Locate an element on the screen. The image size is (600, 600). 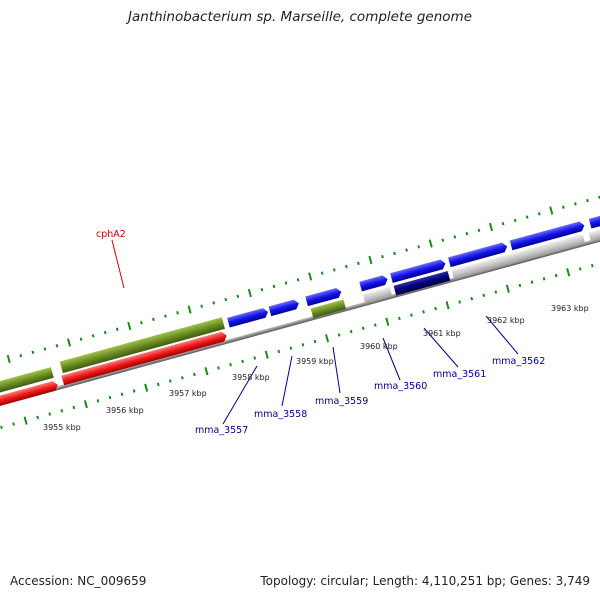
gene-label-mma-3557: mma_3557 is located at coordinates (221, 430).